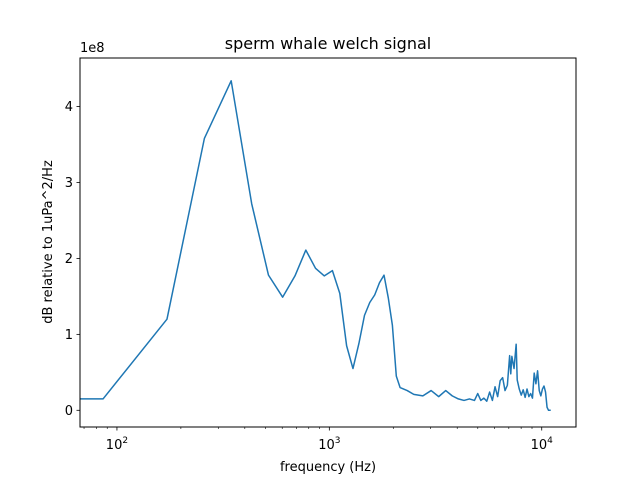  Describe the element at coordinates (328, 43) in the screenshot. I see `chart-title: sperm whale welch signal` at that location.